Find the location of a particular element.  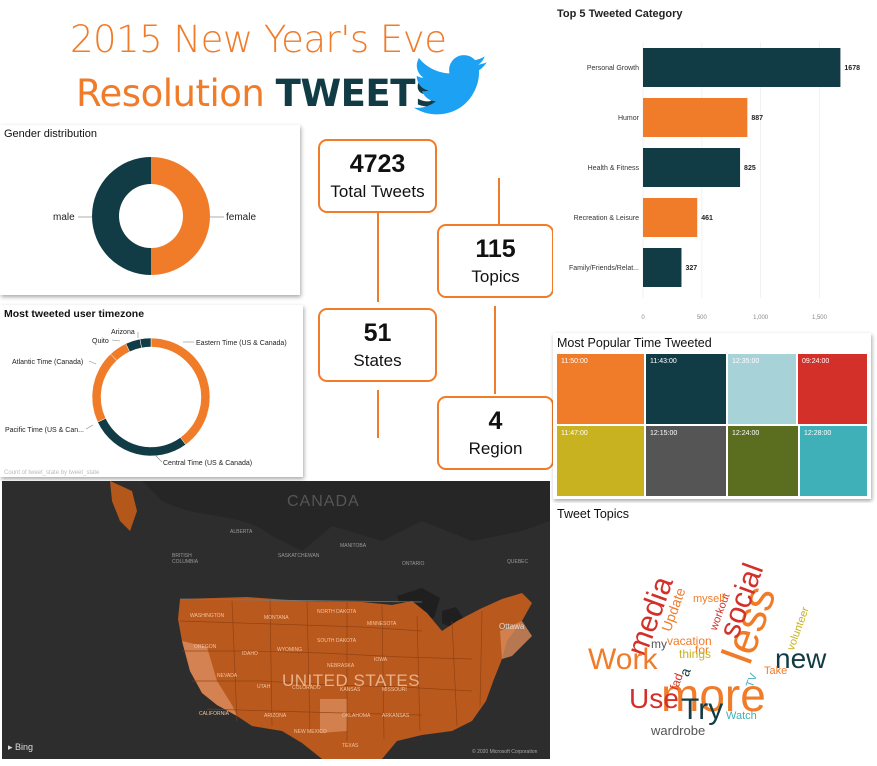

bar-tick-label: 0 is located at coordinates (643, 318).